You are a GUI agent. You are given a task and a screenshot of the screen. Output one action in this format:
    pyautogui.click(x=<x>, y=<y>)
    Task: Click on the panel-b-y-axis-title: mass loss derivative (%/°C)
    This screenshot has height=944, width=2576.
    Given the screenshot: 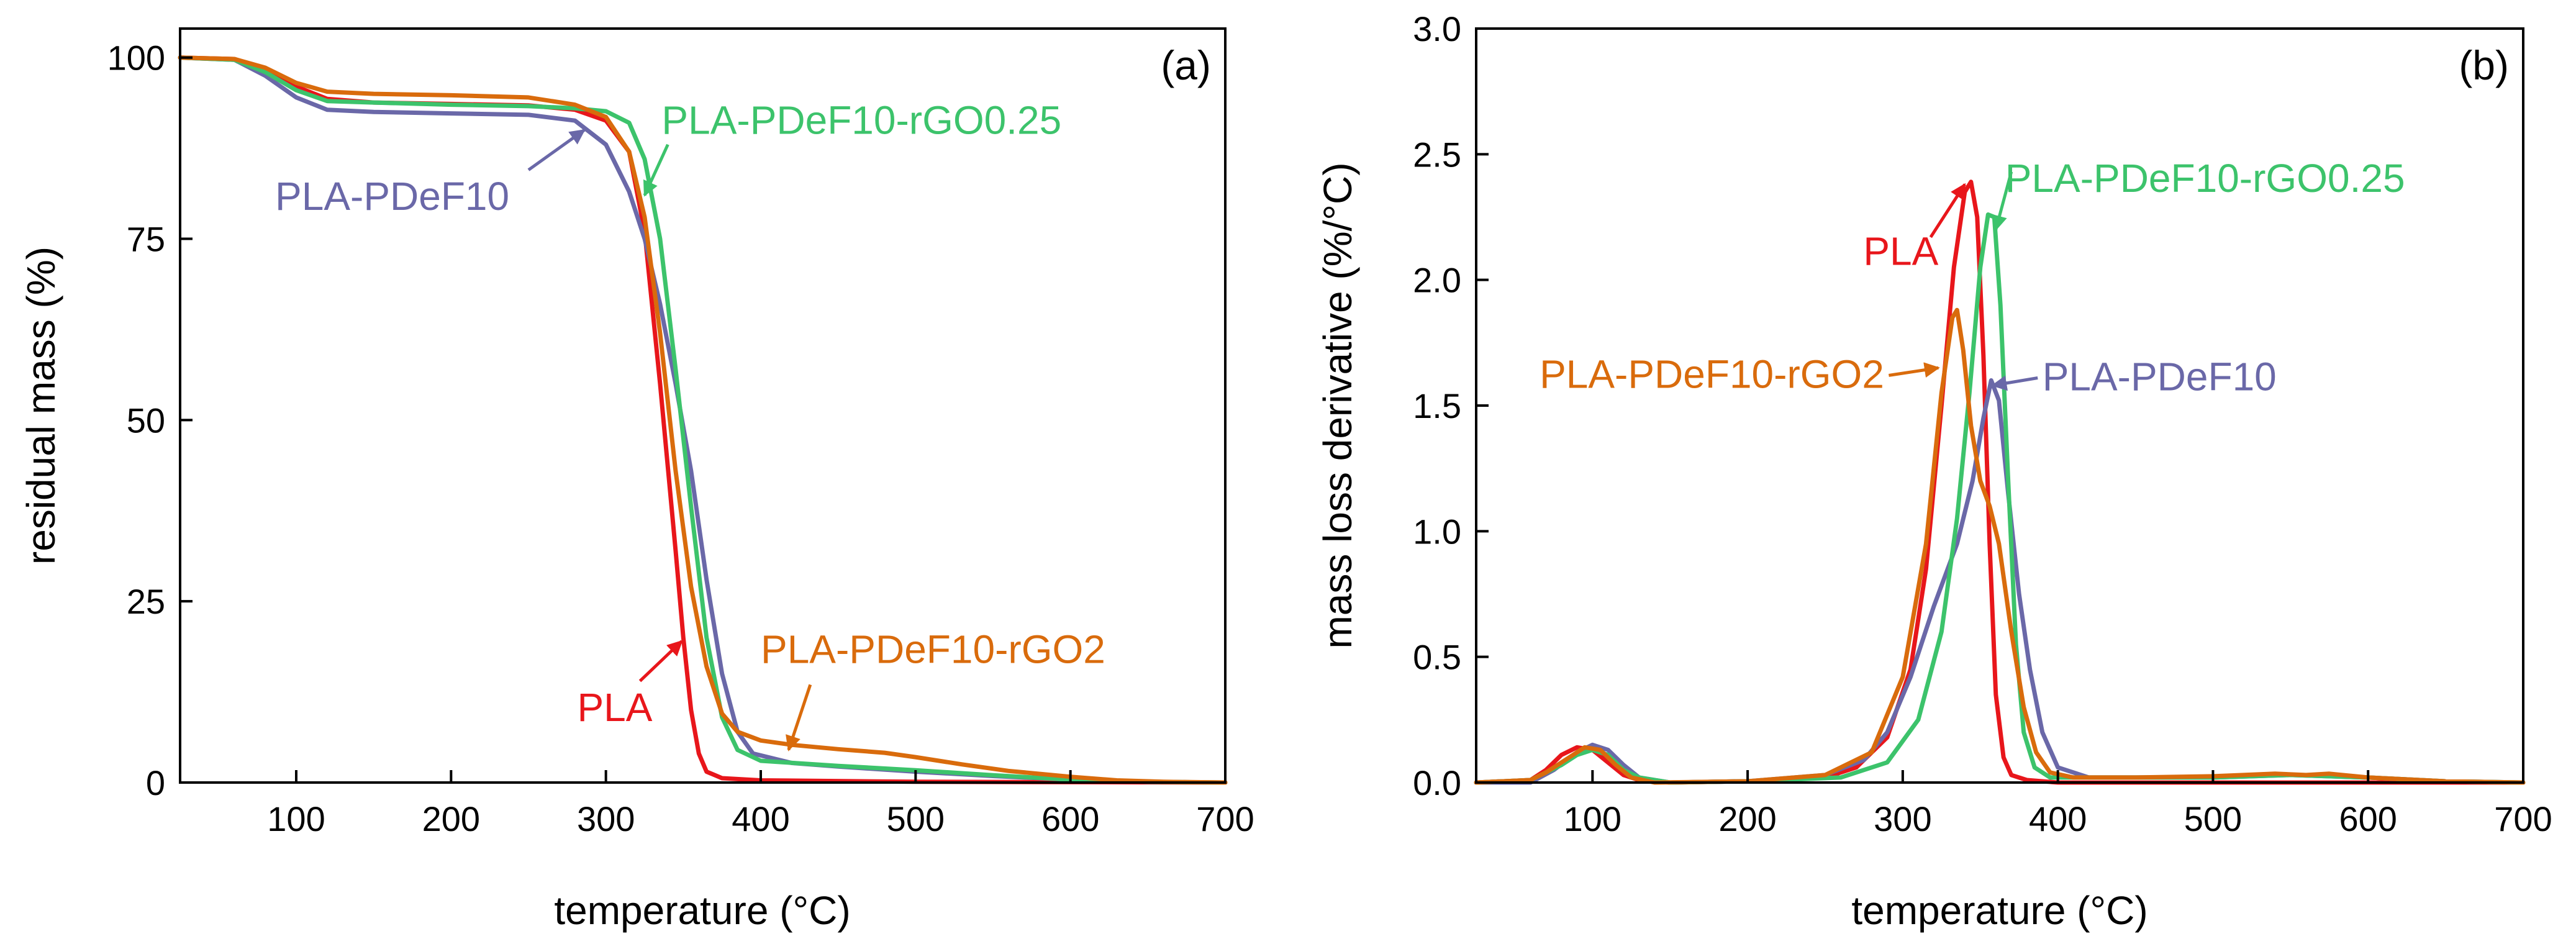 What is the action you would take?
    pyautogui.click(x=1337, y=405)
    